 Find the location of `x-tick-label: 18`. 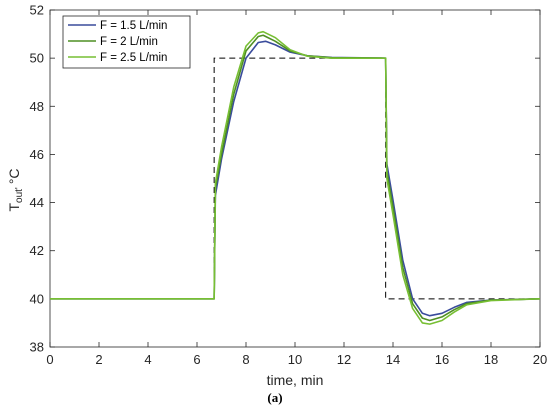

x-tick-label: 18 is located at coordinates (491, 359).